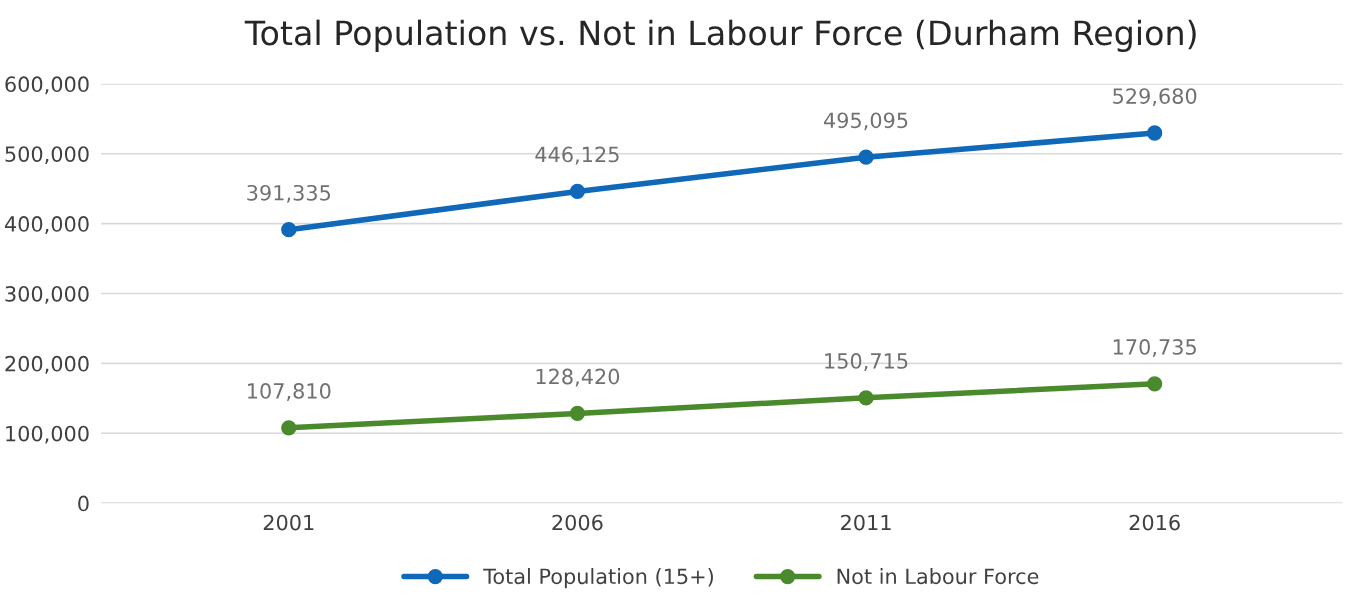 Image resolution: width=1349 pixels, height=599 pixels. Describe the element at coordinates (578, 377) in the screenshot. I see `data-label: 128,420` at that location.